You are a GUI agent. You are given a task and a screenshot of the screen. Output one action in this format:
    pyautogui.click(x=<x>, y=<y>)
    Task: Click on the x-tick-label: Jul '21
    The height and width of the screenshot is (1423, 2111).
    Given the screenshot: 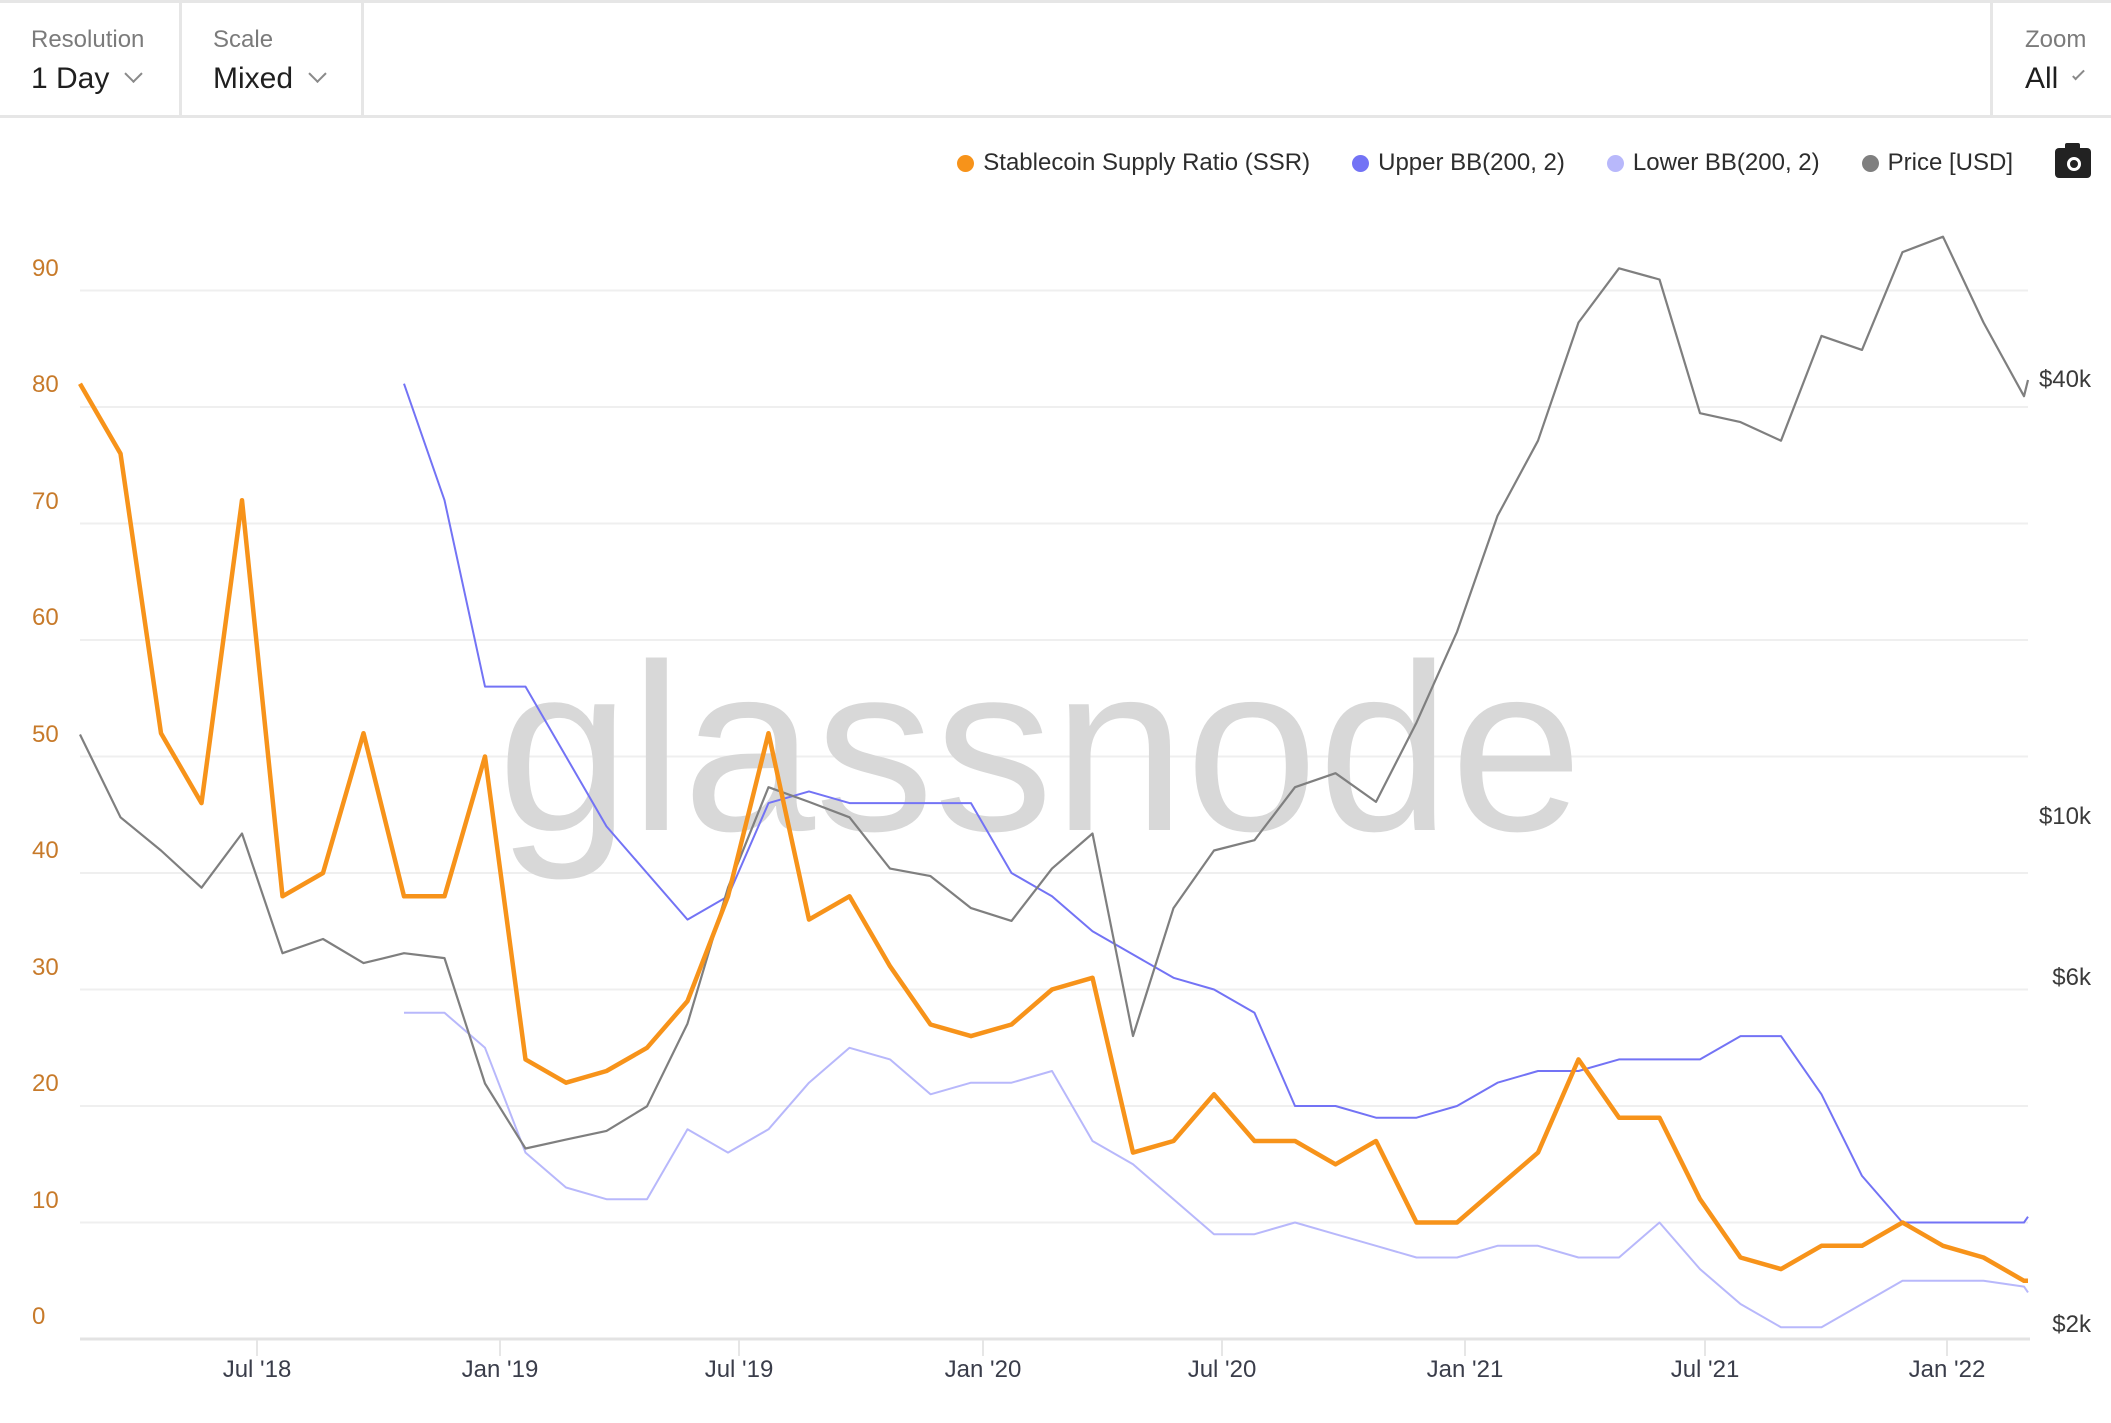 What is the action you would take?
    pyautogui.click(x=1705, y=1369)
    